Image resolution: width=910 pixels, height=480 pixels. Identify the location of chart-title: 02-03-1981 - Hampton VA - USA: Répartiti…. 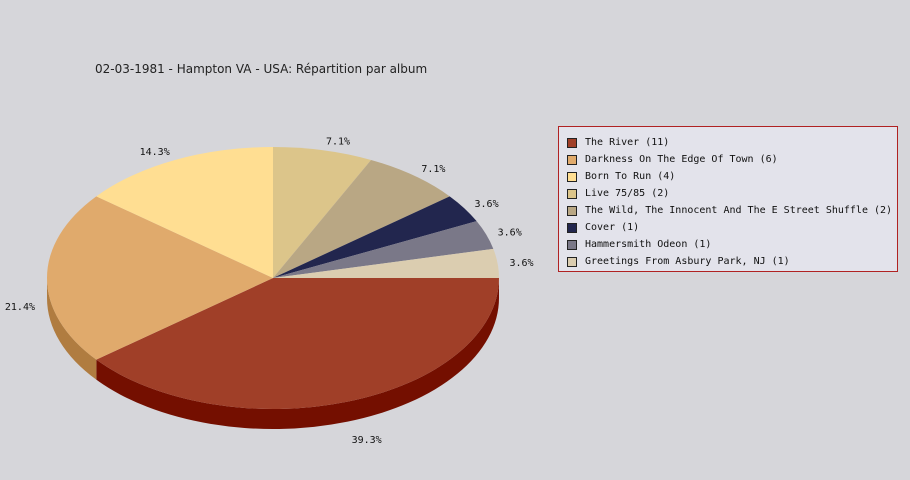
(261, 69).